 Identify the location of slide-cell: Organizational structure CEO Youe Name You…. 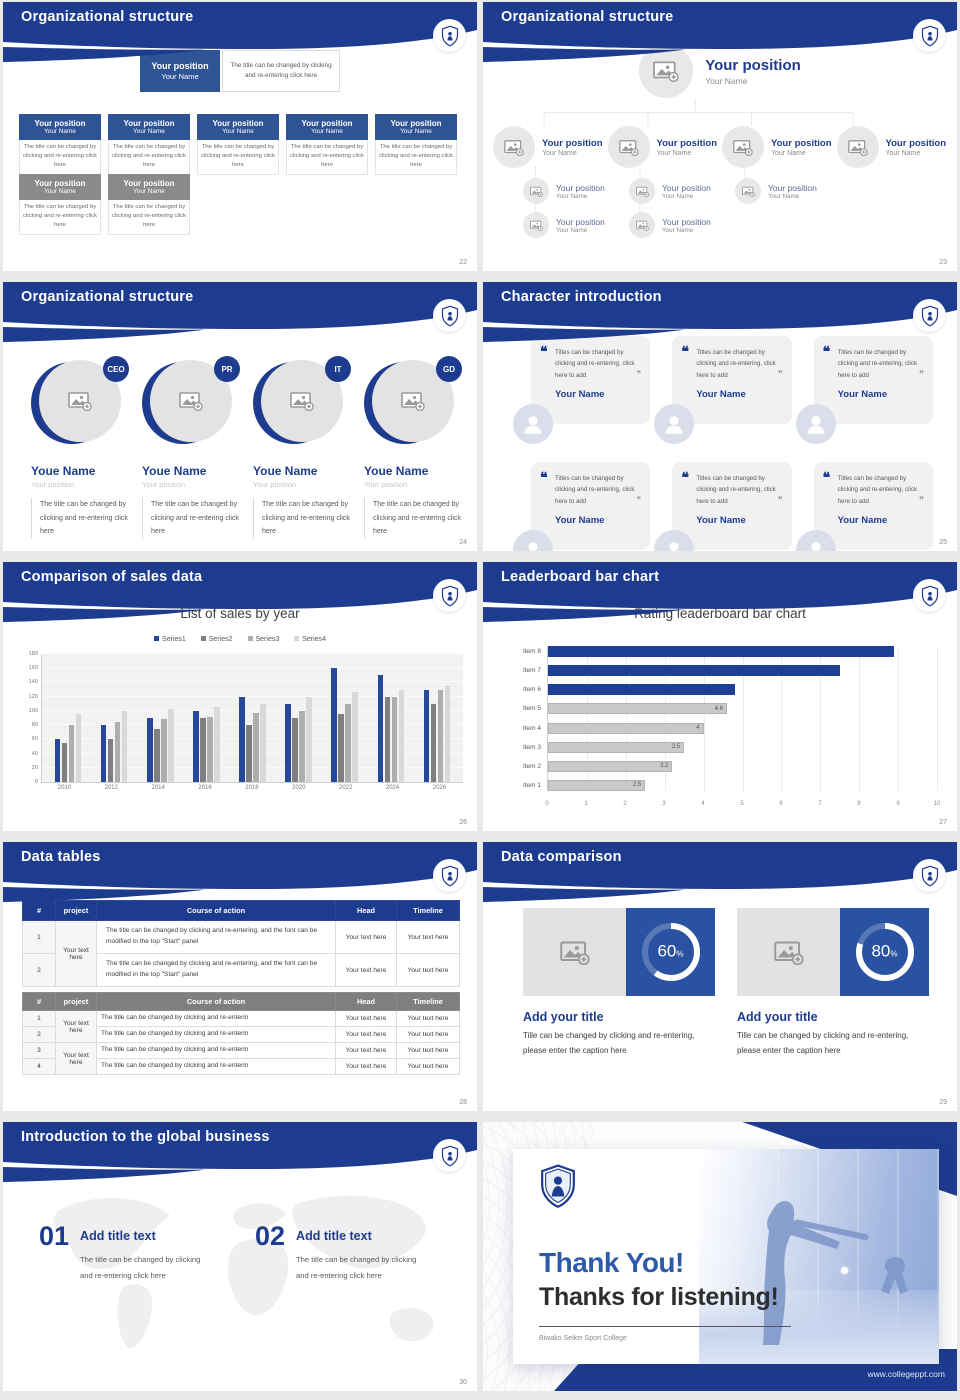
(240, 420).